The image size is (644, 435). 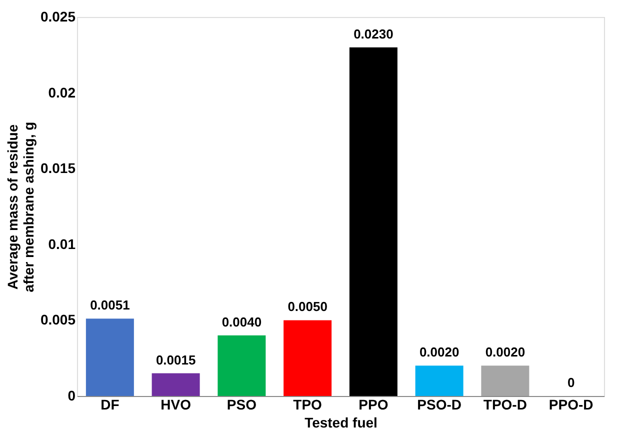 What do you see at coordinates (374, 34) in the screenshot?
I see `data-label: 0.0230` at bounding box center [374, 34].